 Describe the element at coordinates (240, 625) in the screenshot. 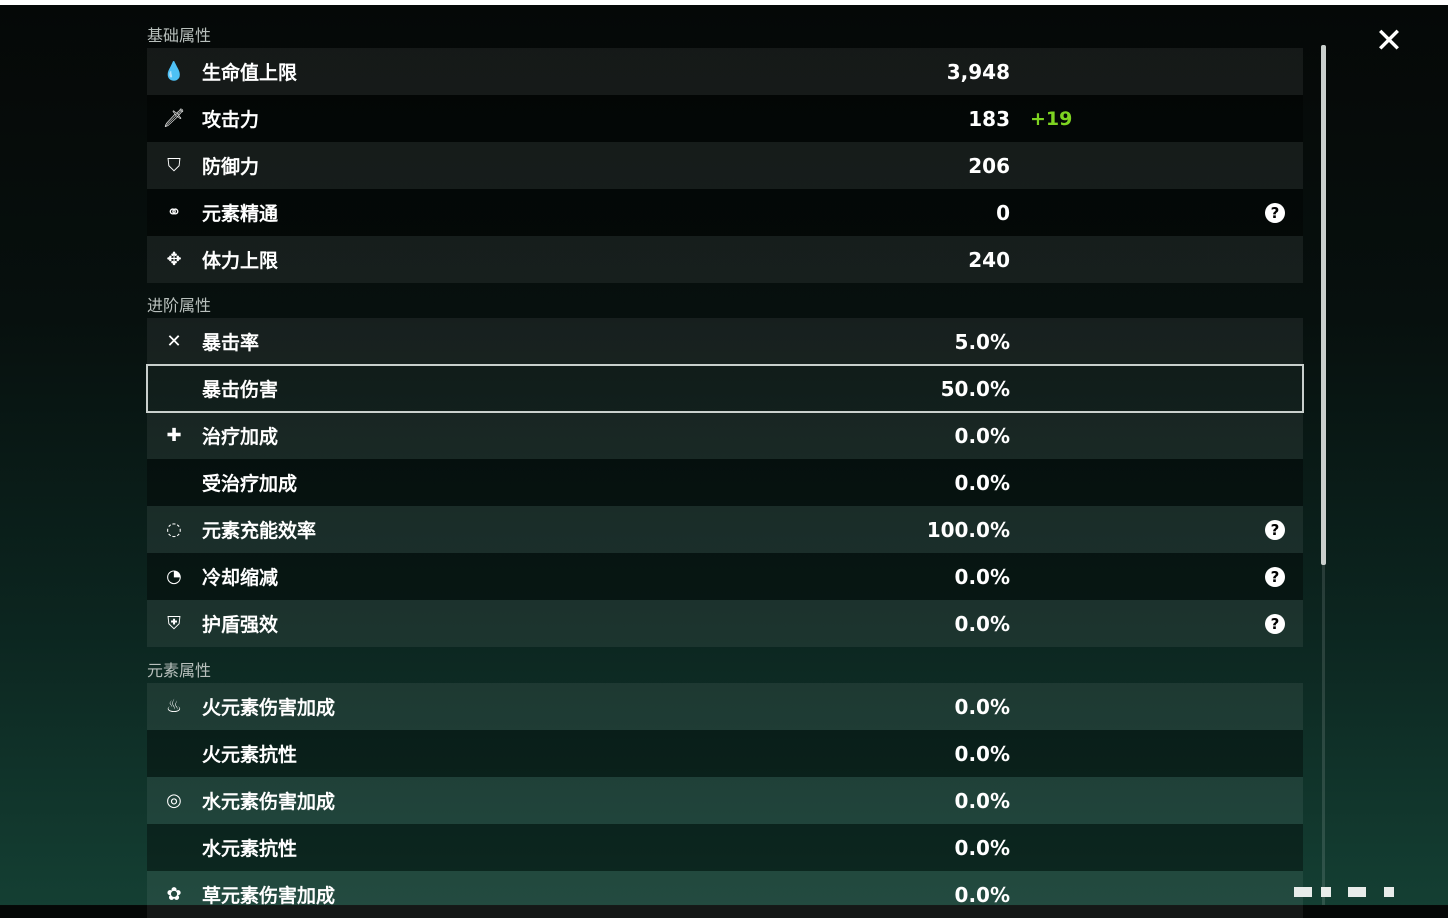

I see `stat-label: 护盾强效` at that location.